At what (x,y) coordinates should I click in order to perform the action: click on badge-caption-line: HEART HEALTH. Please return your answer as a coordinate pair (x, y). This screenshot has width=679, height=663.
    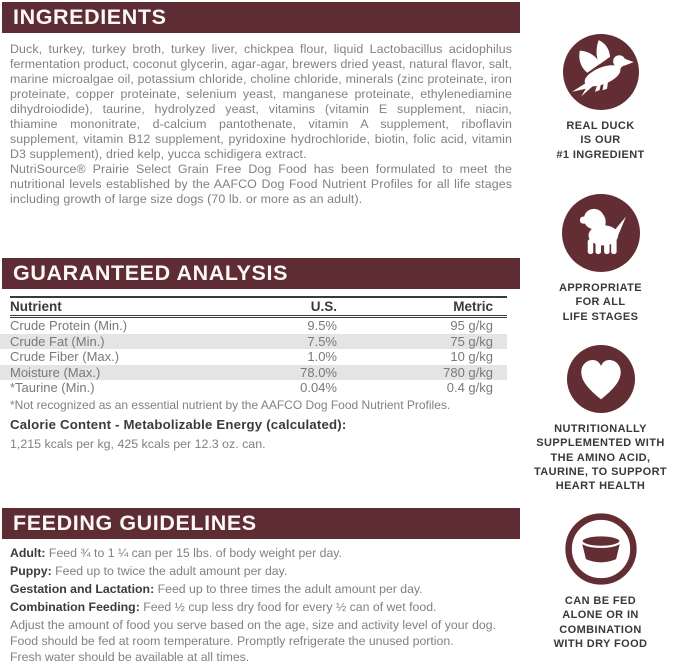
    Looking at the image, I should click on (600, 486).